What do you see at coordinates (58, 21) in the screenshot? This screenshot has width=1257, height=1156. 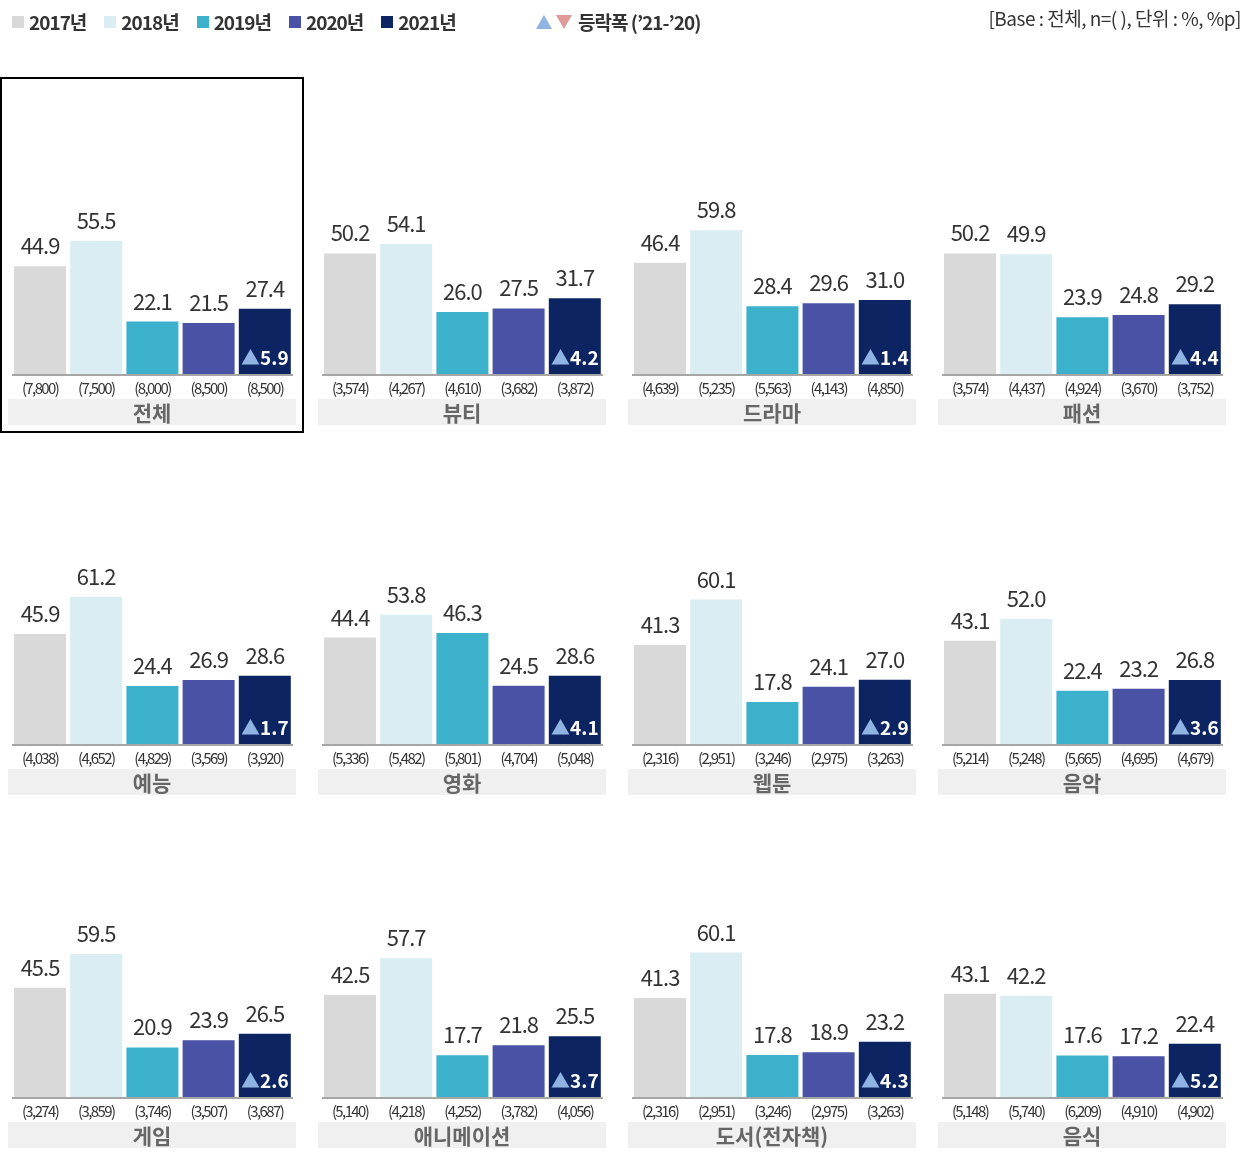 I see `legend-label: 2017년` at bounding box center [58, 21].